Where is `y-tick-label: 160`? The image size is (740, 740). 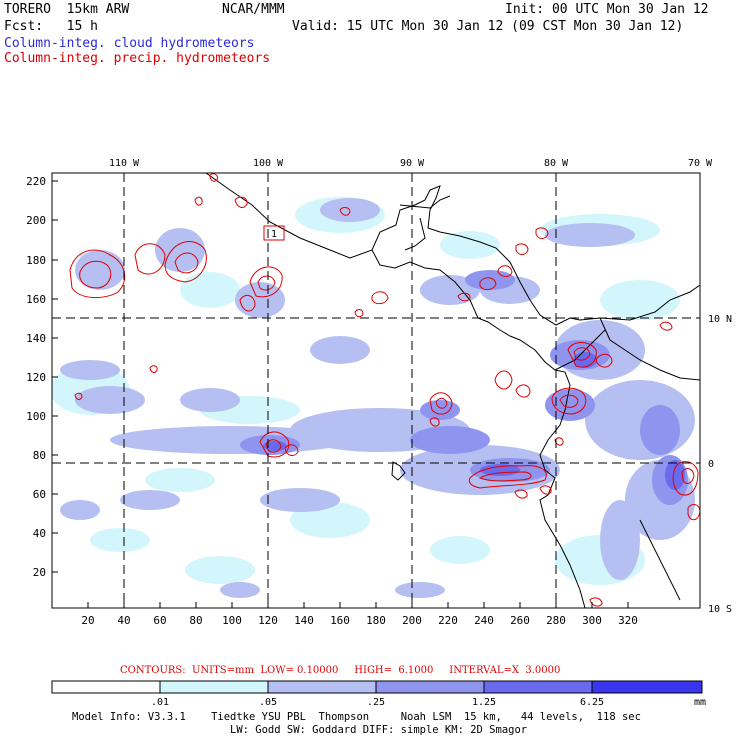 y-tick-label: 160 is located at coordinates (36, 299).